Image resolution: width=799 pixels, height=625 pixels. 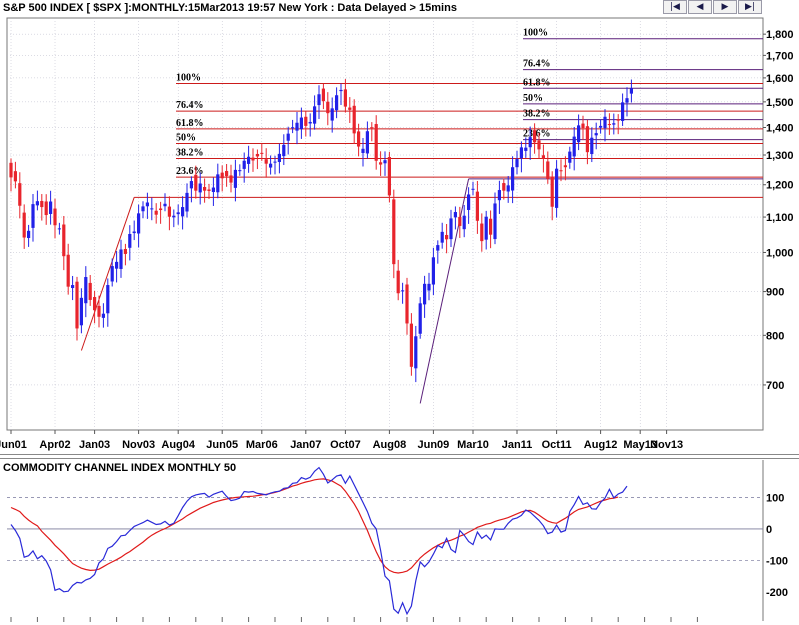 What do you see at coordinates (775, 498) in the screenshot?
I see `cci-tick-label: 100` at bounding box center [775, 498].